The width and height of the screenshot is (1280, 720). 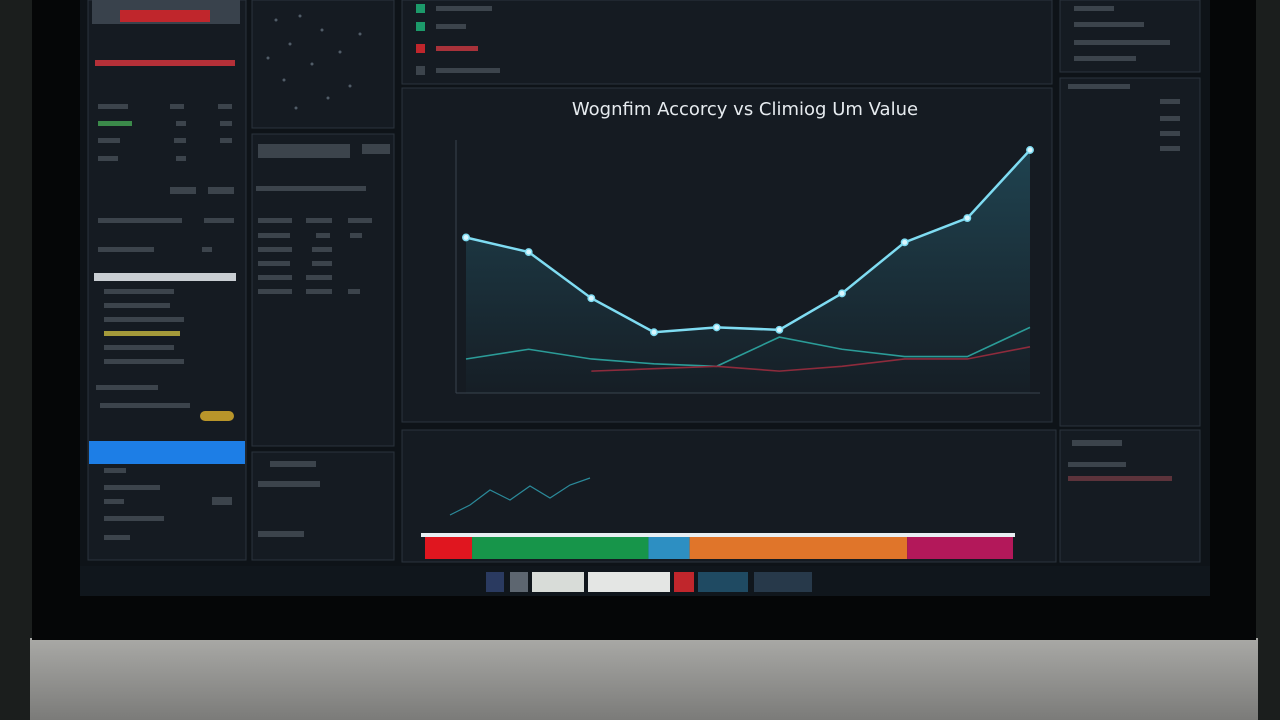 I want to click on stacked-bar-chart, so click(x=718, y=546).